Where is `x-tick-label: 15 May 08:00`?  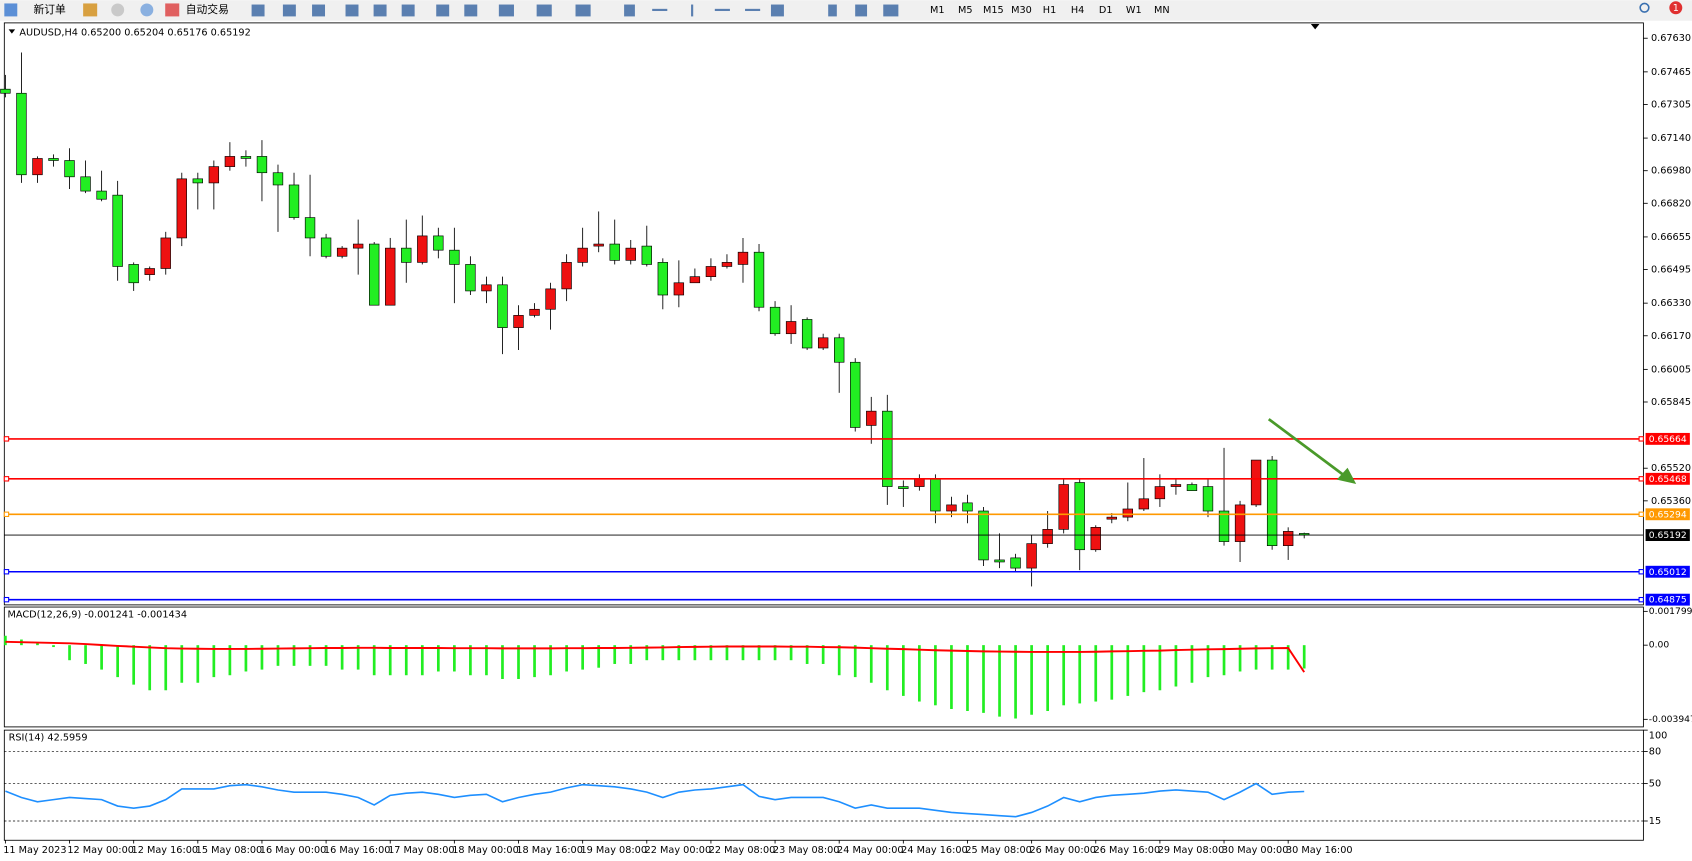 x-tick-label: 15 May 08:00 is located at coordinates (229, 850).